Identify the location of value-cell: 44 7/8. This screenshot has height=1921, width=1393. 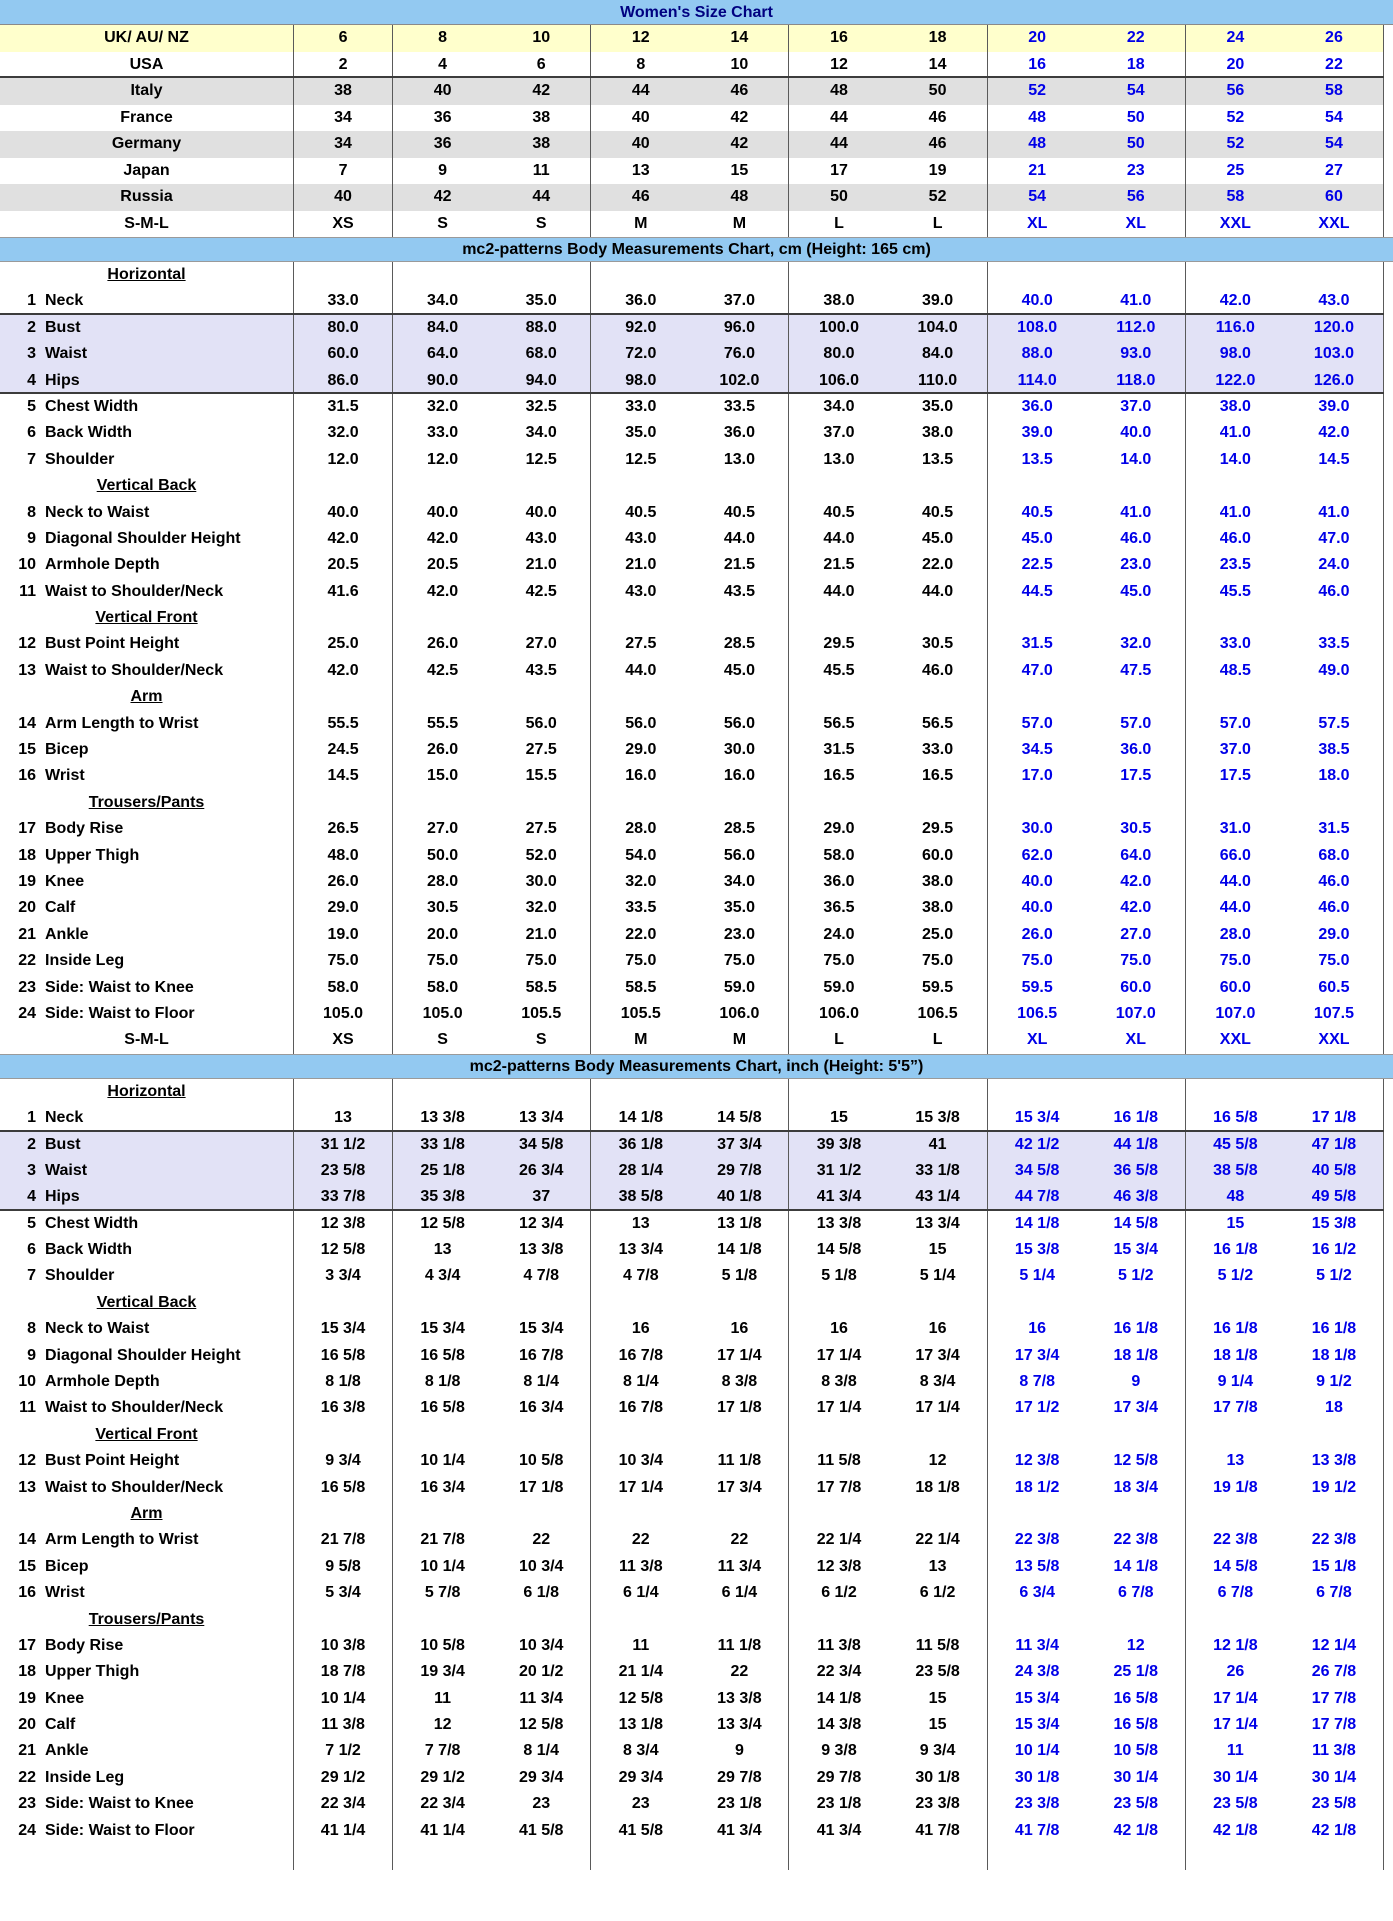
(1037, 1197).